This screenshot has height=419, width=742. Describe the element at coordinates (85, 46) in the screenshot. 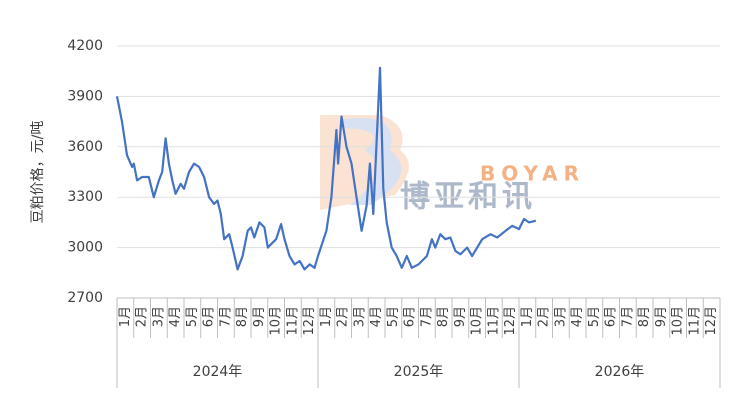

I see `y-tick-label: 4200` at that location.